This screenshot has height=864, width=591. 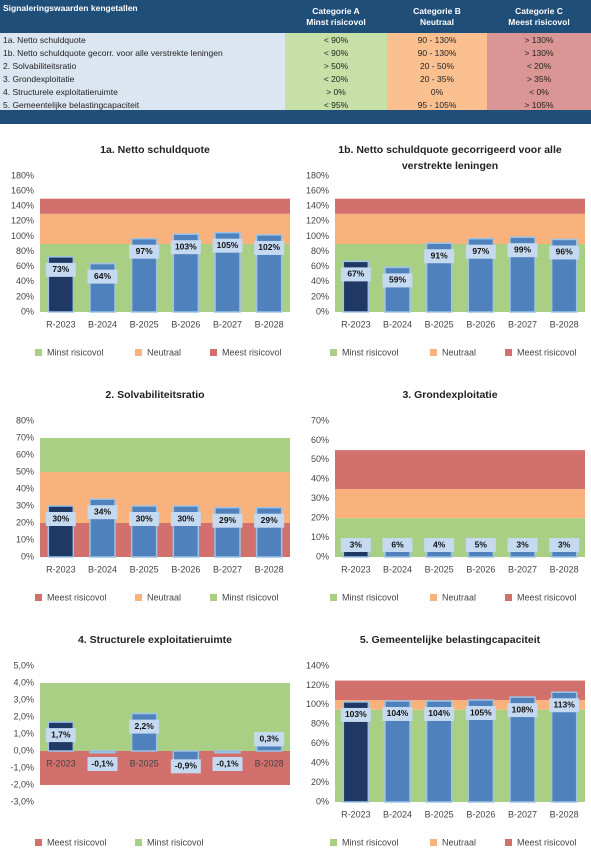 What do you see at coordinates (437, 91) in the screenshot?
I see `threshold-cell: 0%` at bounding box center [437, 91].